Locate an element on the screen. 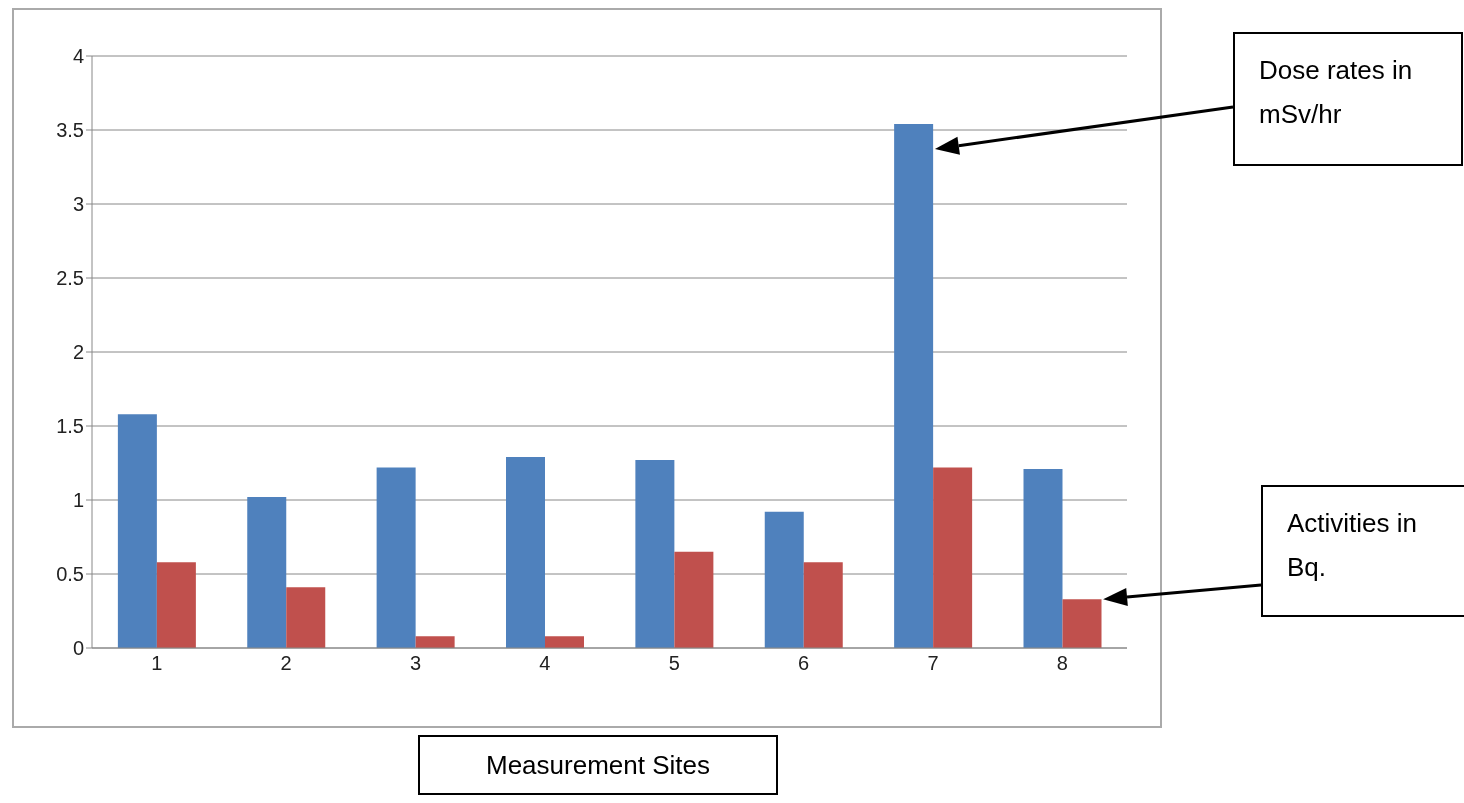 The height and width of the screenshot is (803, 1464). y-tick-label: 0 is located at coordinates (78, 648).